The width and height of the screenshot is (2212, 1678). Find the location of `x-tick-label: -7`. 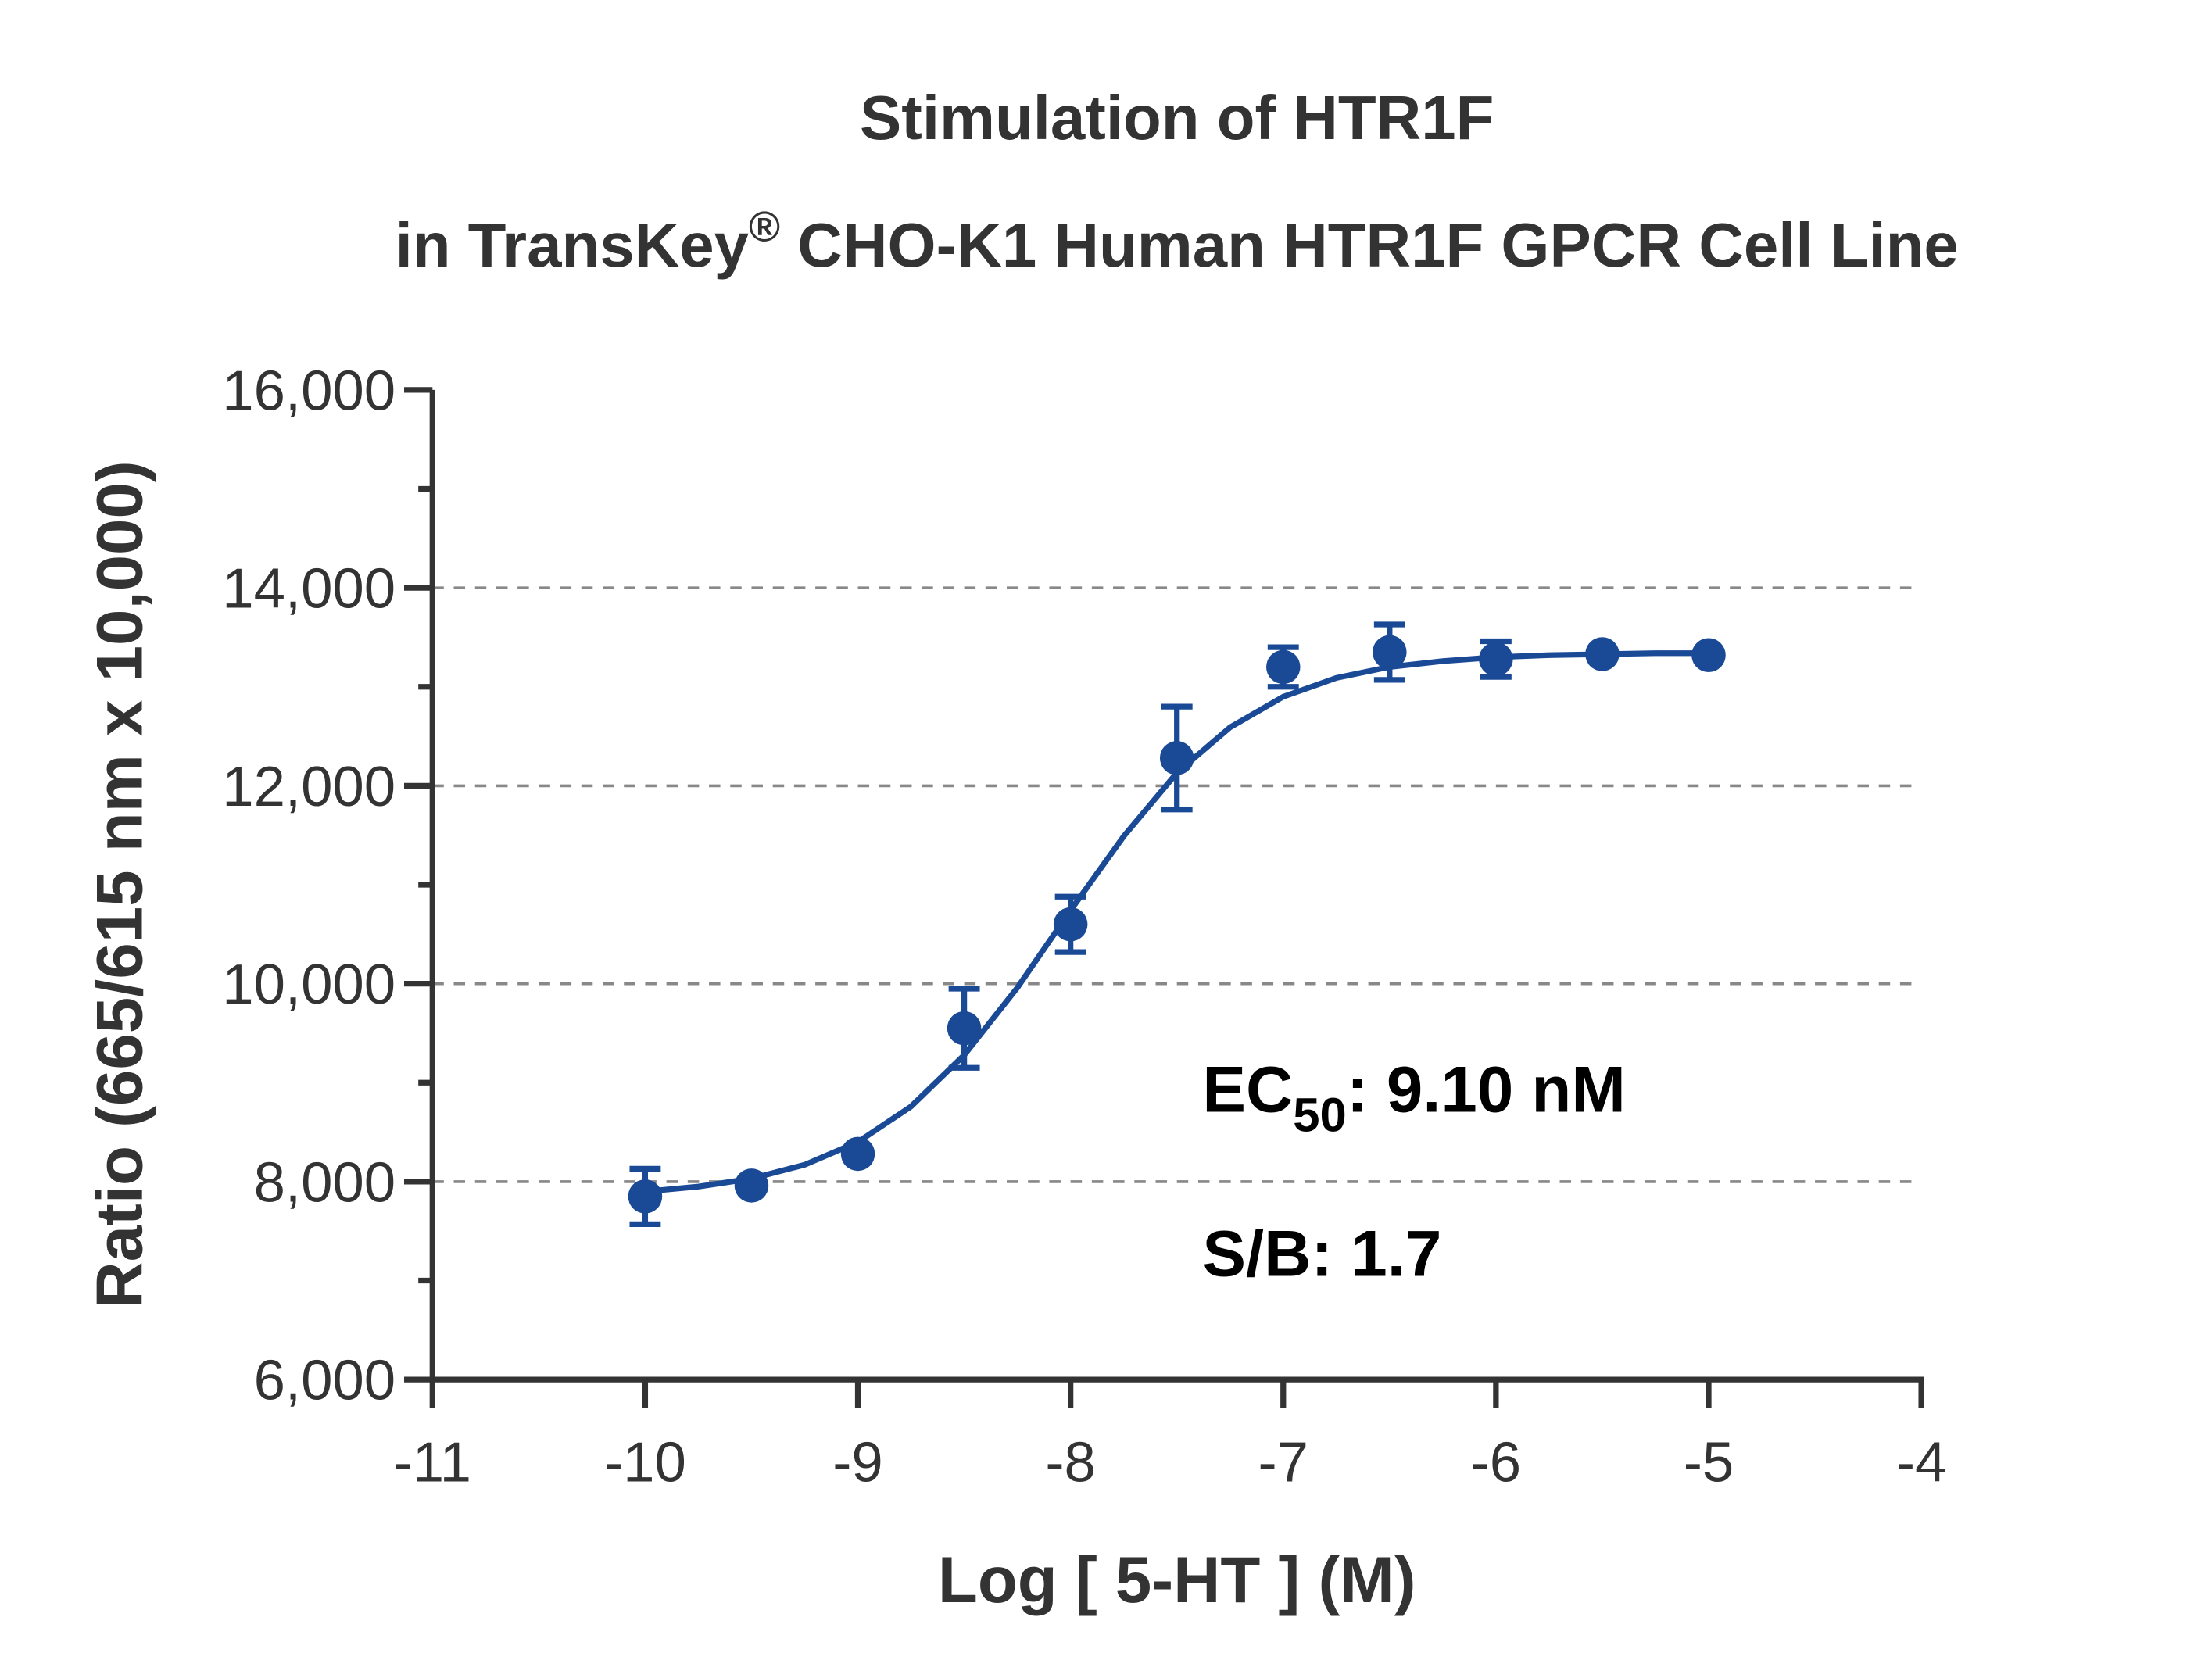

x-tick-label: -7 is located at coordinates (1283, 1462).